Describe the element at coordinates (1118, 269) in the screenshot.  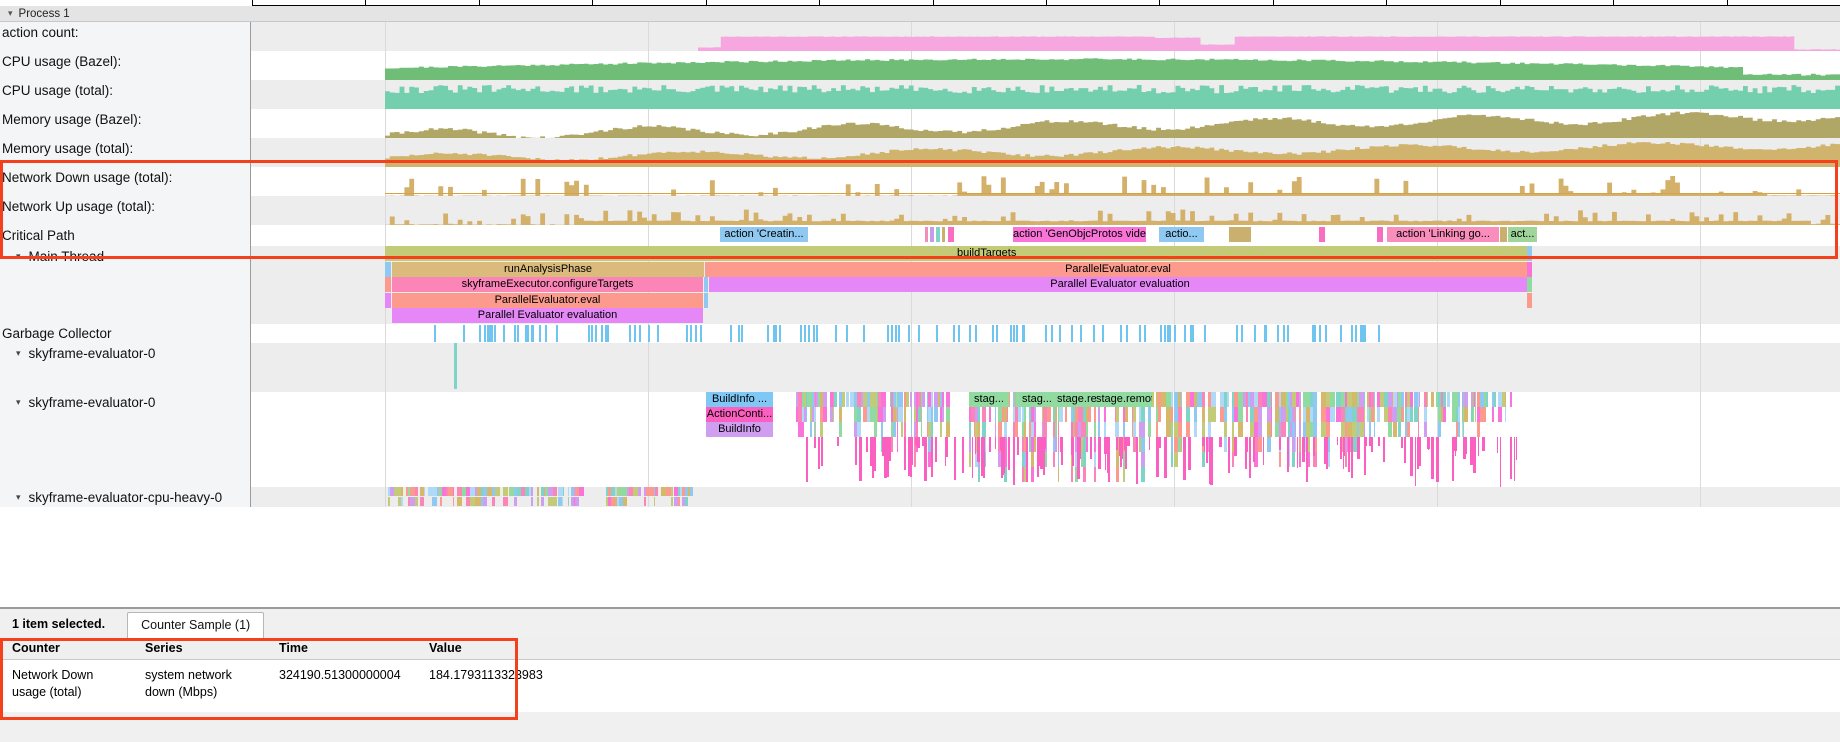
I see `flame-chart-slice: ParallelEvaluator.eval` at that location.